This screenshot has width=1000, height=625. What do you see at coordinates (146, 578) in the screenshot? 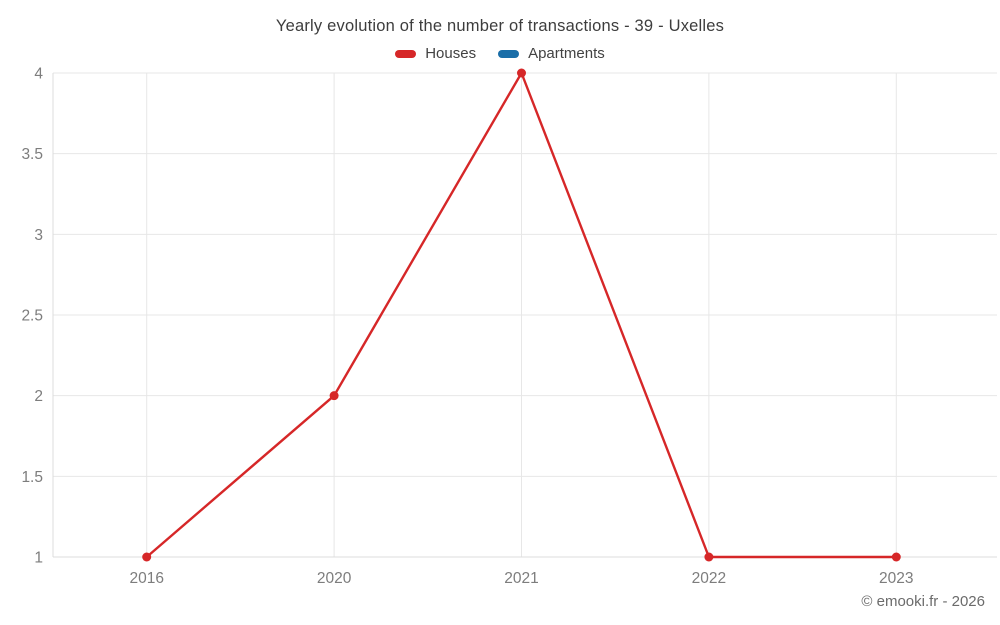
I see `x-tick-label: 2016` at bounding box center [146, 578].